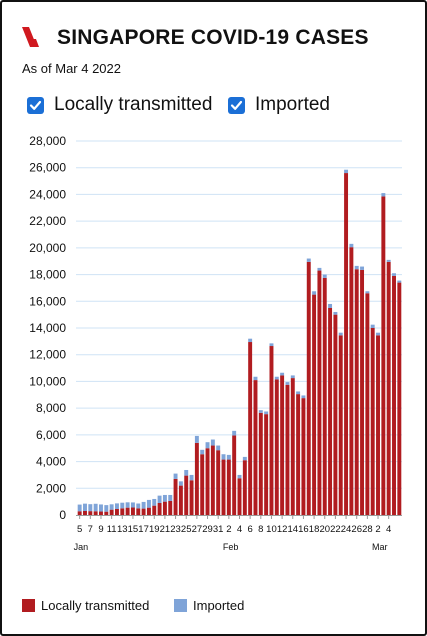  I want to click on x-tick-label: 29, so click(207, 529).